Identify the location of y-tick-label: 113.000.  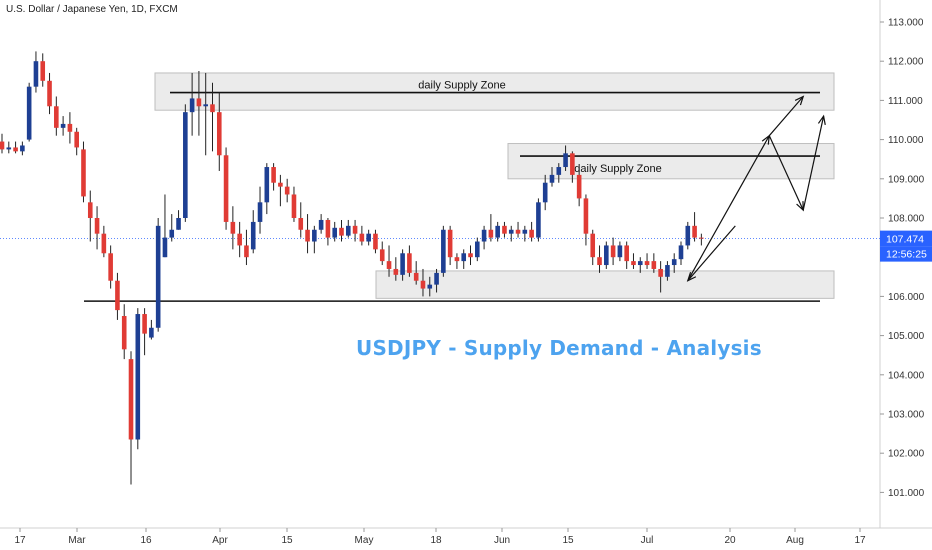
(906, 23).